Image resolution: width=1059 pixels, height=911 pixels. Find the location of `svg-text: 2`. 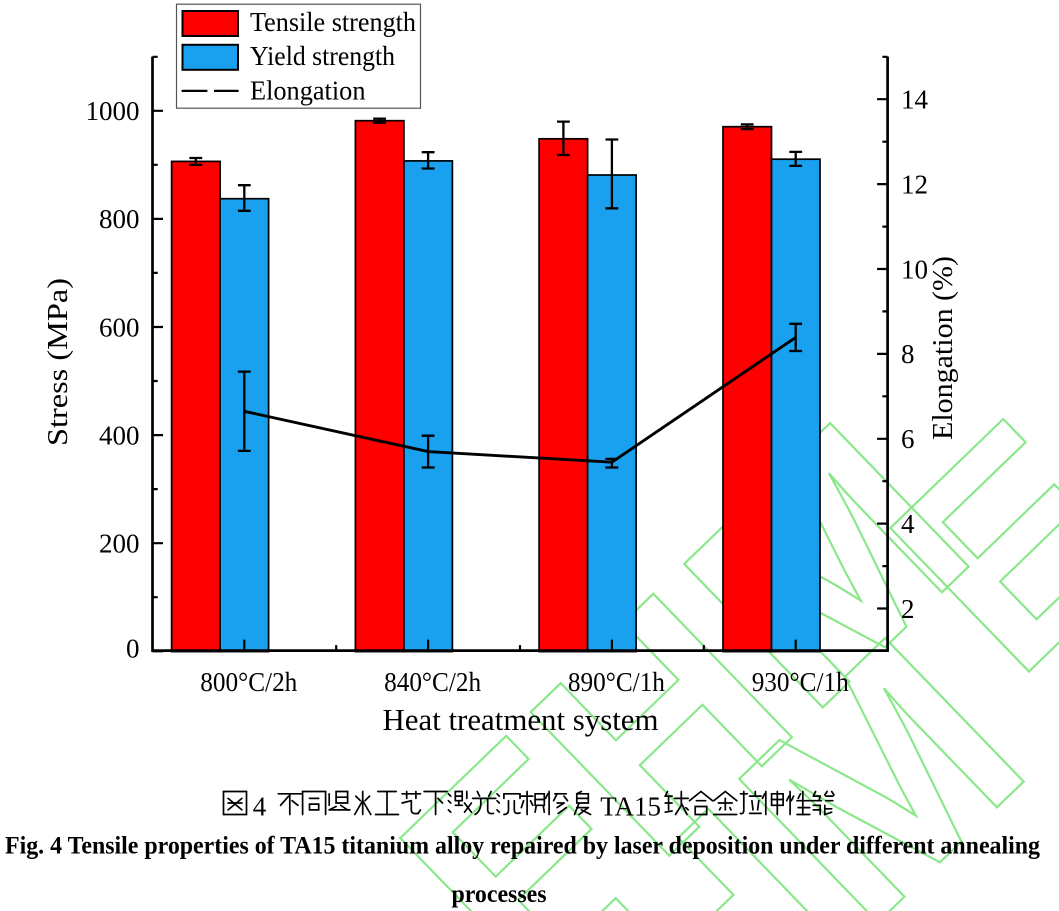

svg-text: 2 is located at coordinates (908, 609).